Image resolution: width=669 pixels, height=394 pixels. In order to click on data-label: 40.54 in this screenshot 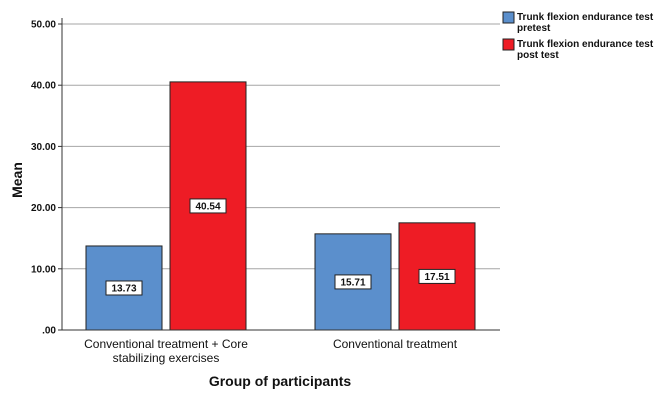, I will do `click(207, 207)`.